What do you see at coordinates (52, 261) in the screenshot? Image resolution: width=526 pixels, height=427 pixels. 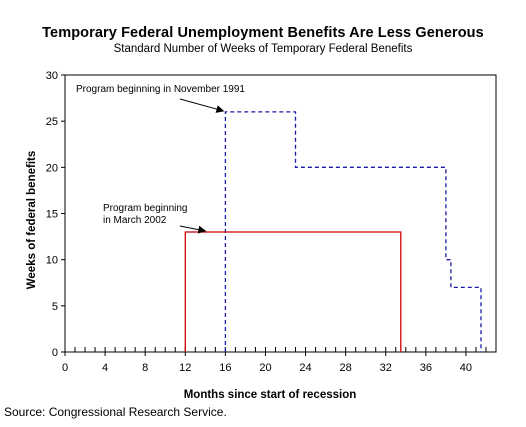 I see `y-tick-label: 10` at bounding box center [52, 261].